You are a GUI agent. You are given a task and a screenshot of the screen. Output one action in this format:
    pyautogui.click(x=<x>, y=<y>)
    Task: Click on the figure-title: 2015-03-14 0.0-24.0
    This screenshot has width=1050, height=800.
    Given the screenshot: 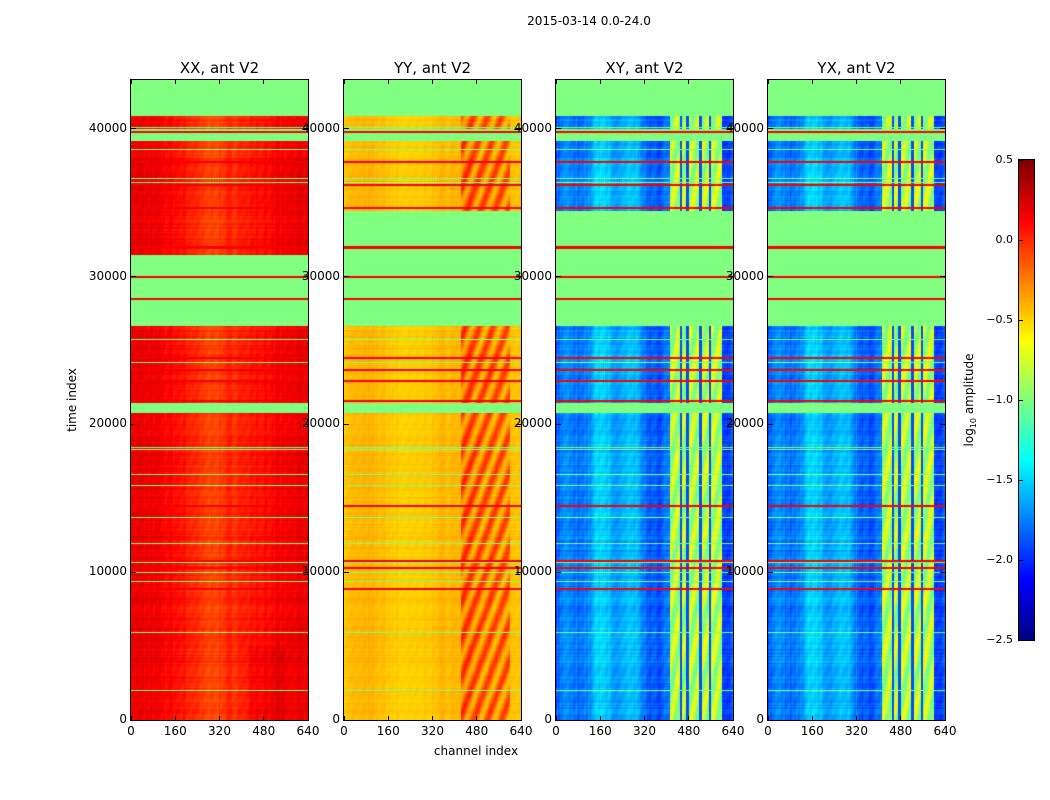 What is the action you would take?
    pyautogui.click(x=589, y=21)
    